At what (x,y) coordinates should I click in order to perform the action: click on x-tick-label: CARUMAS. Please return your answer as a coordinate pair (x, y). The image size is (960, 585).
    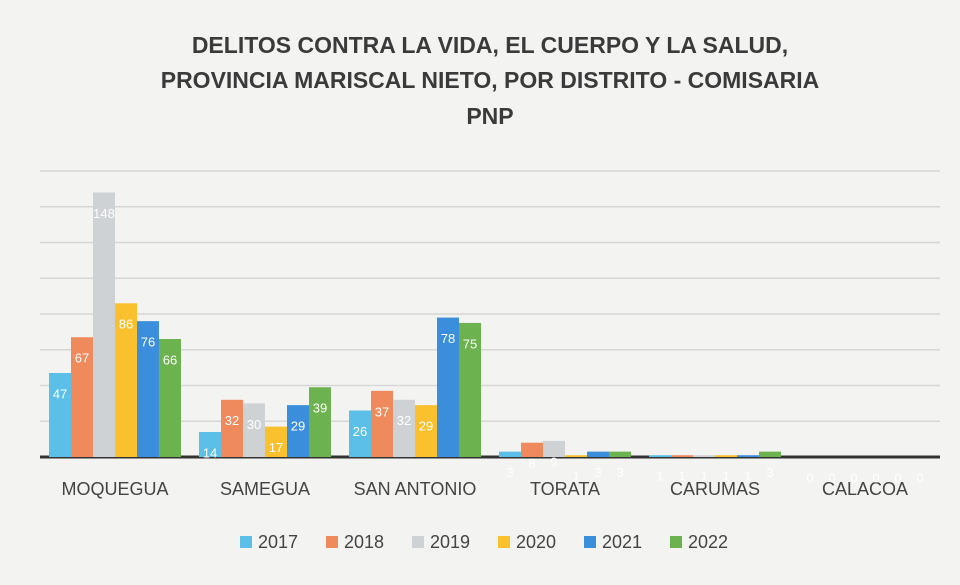
    Looking at the image, I should click on (715, 489).